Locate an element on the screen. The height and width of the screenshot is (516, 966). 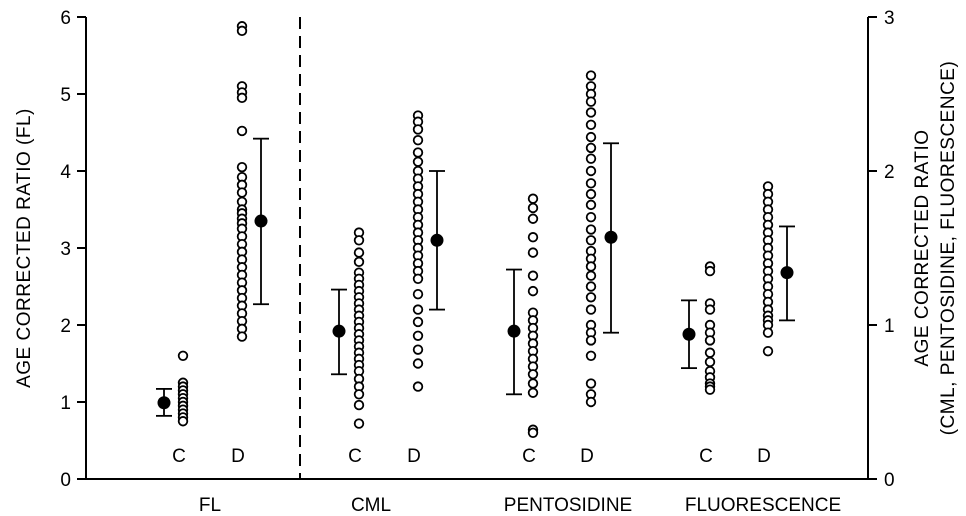
left-axis-tick-label: 1 is located at coordinates (65, 403).